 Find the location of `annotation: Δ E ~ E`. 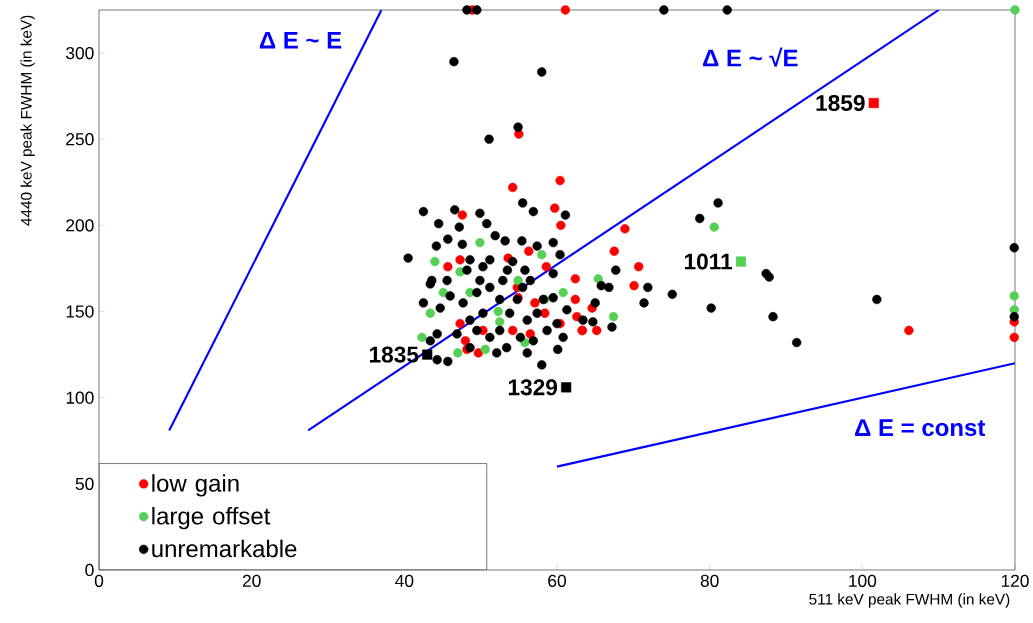

annotation: Δ E ~ E is located at coordinates (300, 40).